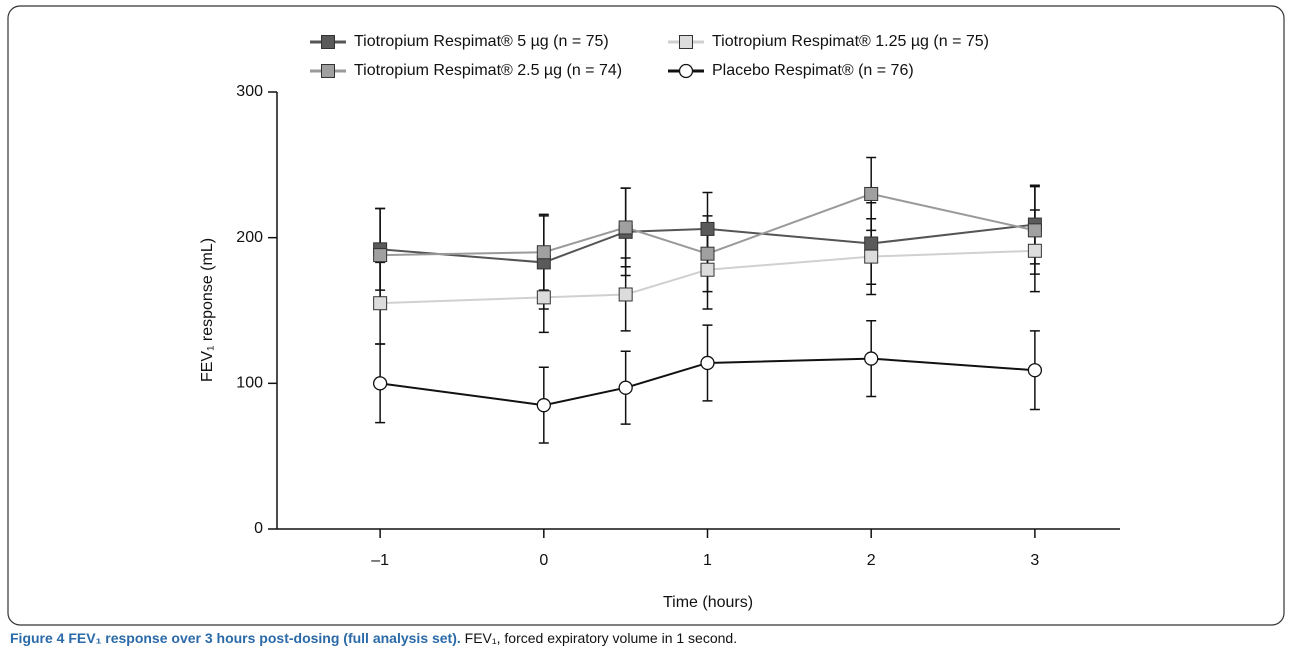 The height and width of the screenshot is (656, 1292). Describe the element at coordinates (871, 560) in the screenshot. I see `x-tick-label: 2` at that location.